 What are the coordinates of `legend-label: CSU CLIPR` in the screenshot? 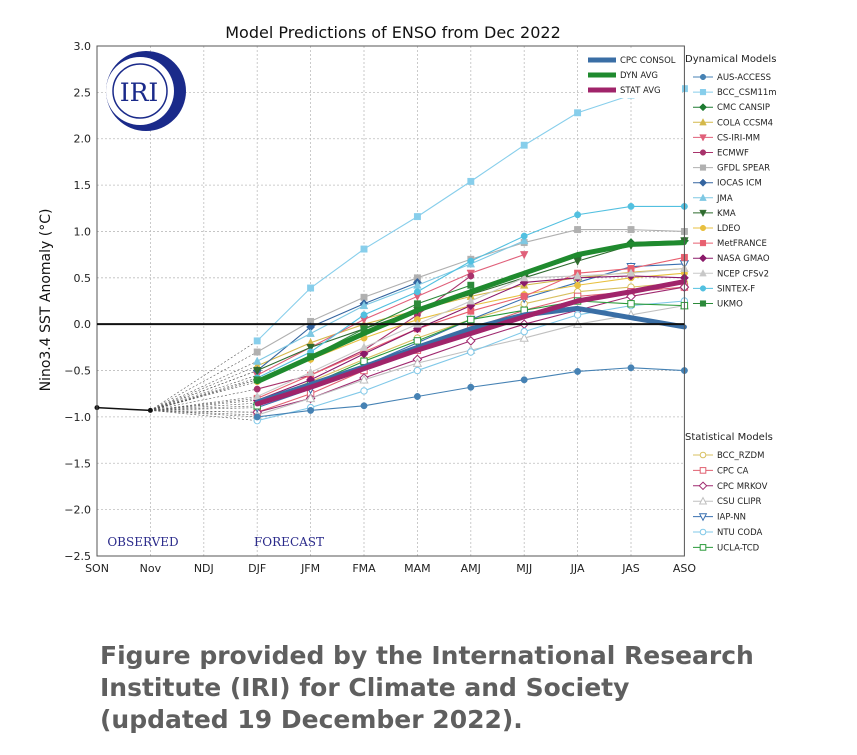 It's located at (739, 502).